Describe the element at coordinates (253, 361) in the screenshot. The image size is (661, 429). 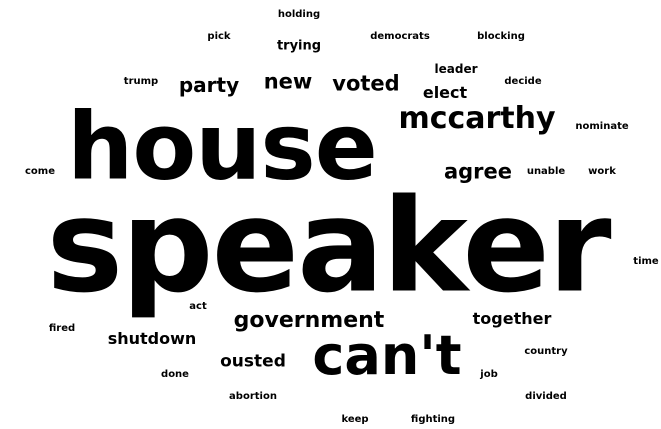
I see `word-ousted: ousted` at that location.